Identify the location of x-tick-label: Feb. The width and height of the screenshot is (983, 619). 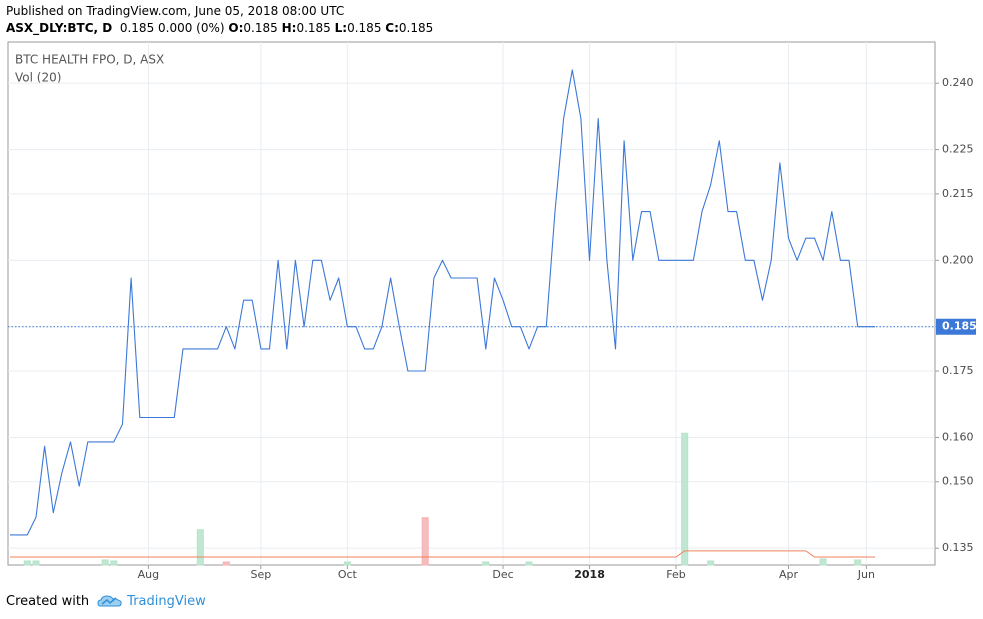
(675, 574).